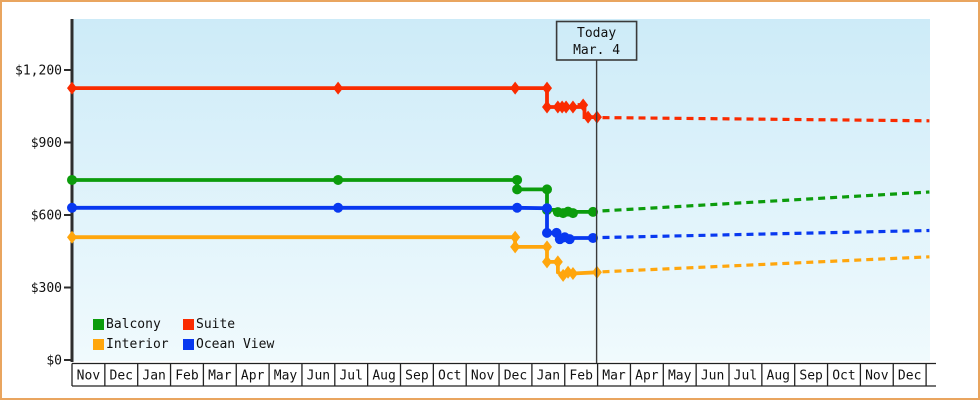  Describe the element at coordinates (596, 191) in the screenshot. I see `today-annotation: Today Mar. 4` at that location.